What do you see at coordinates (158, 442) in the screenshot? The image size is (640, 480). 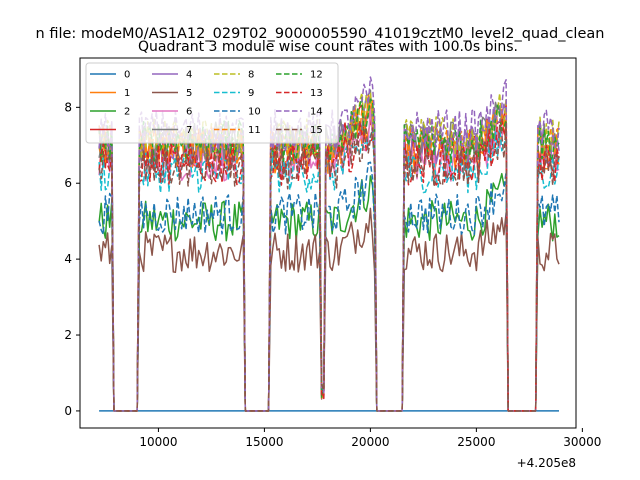 I see `x-tick-label: 10000` at bounding box center [158, 442].